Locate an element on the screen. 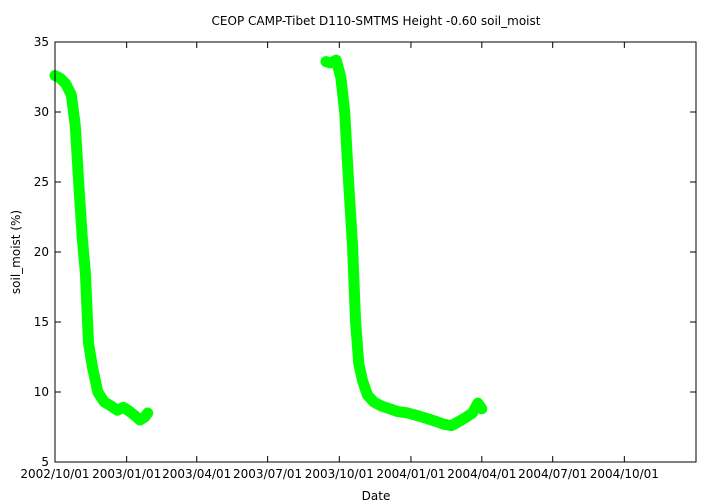 The height and width of the screenshot is (504, 720). y-tick-label: 30 is located at coordinates (41, 112).